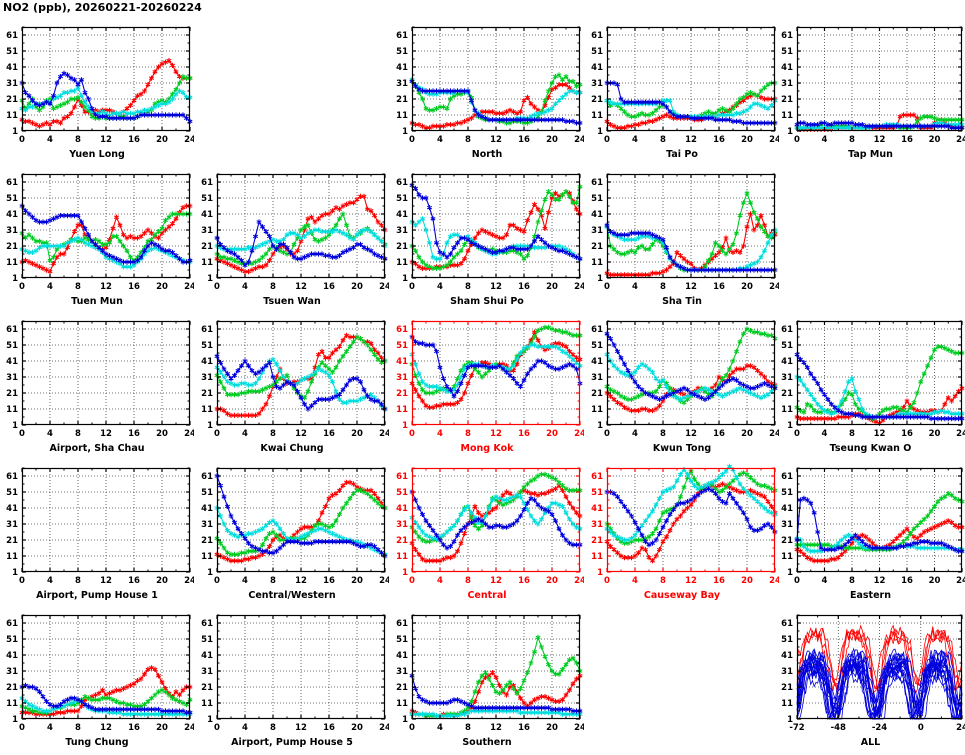  I want to click on panel-title: Causeway Bay, so click(682, 595).